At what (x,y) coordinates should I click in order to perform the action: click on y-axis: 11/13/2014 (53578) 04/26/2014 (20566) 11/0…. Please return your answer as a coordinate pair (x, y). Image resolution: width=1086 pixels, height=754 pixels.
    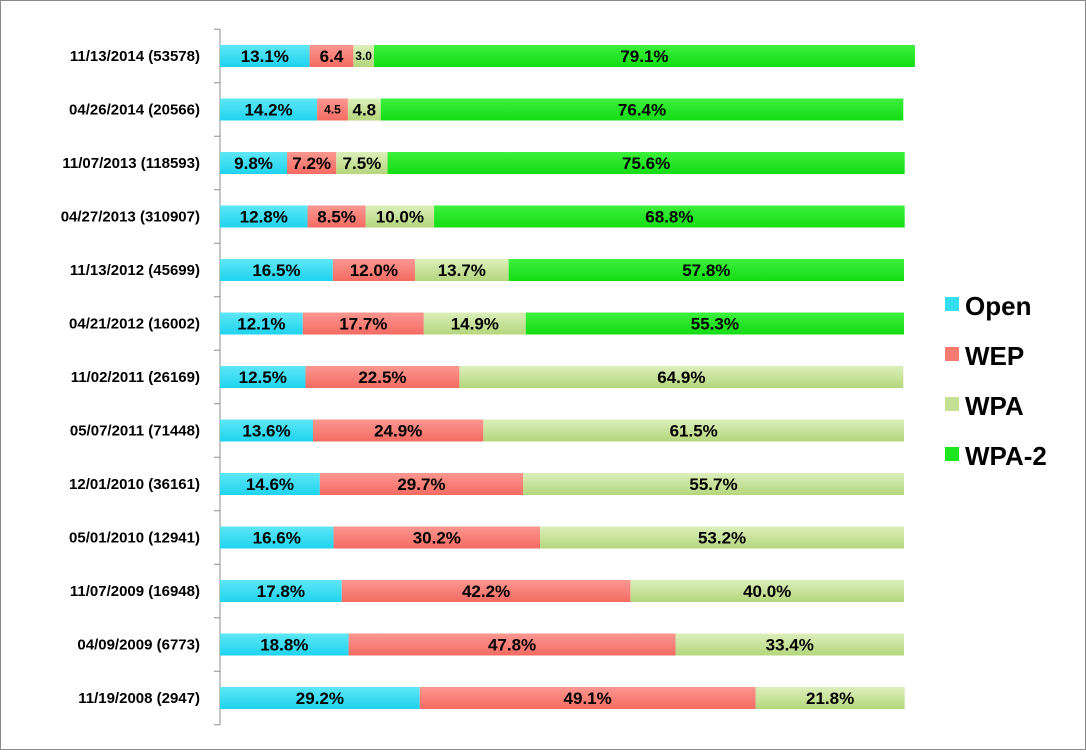
    Looking at the image, I should click on (141, 377).